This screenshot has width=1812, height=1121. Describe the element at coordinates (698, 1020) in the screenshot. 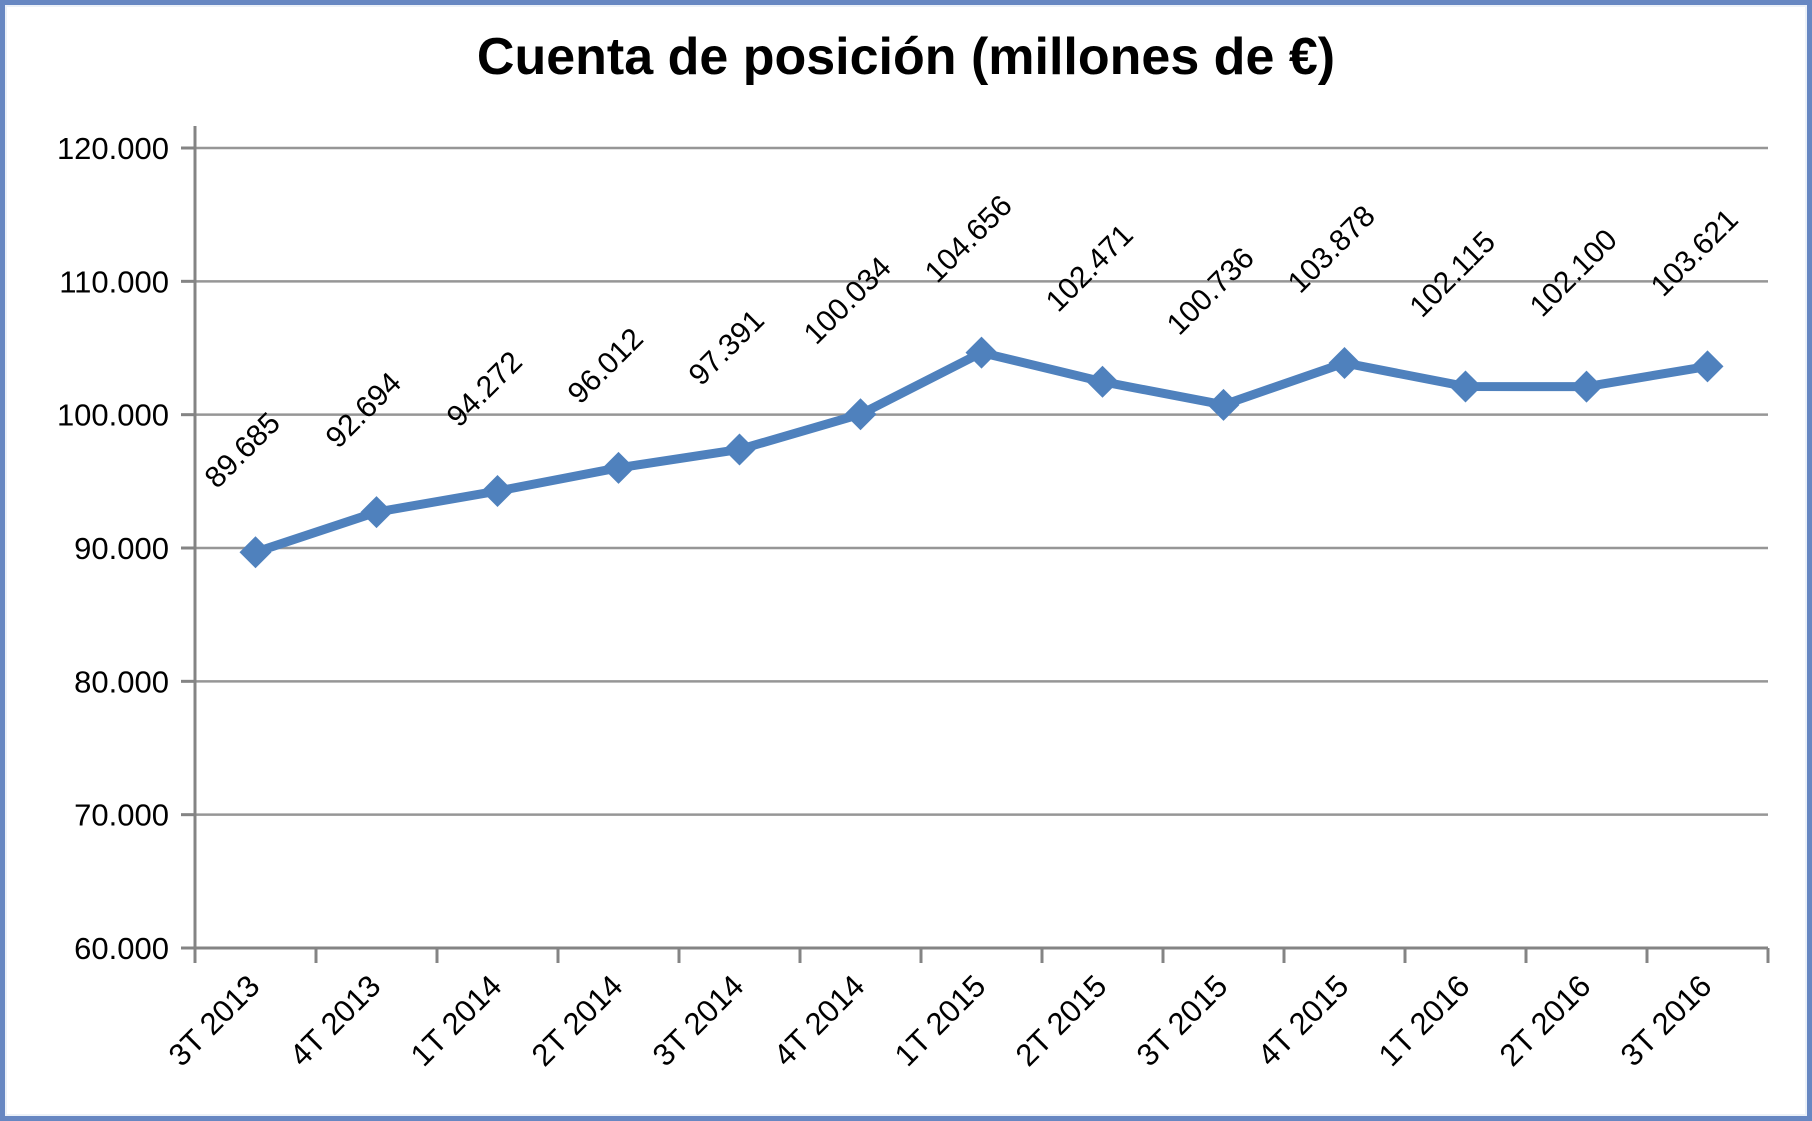

I see `x-tick-label: 3T 2014` at that location.